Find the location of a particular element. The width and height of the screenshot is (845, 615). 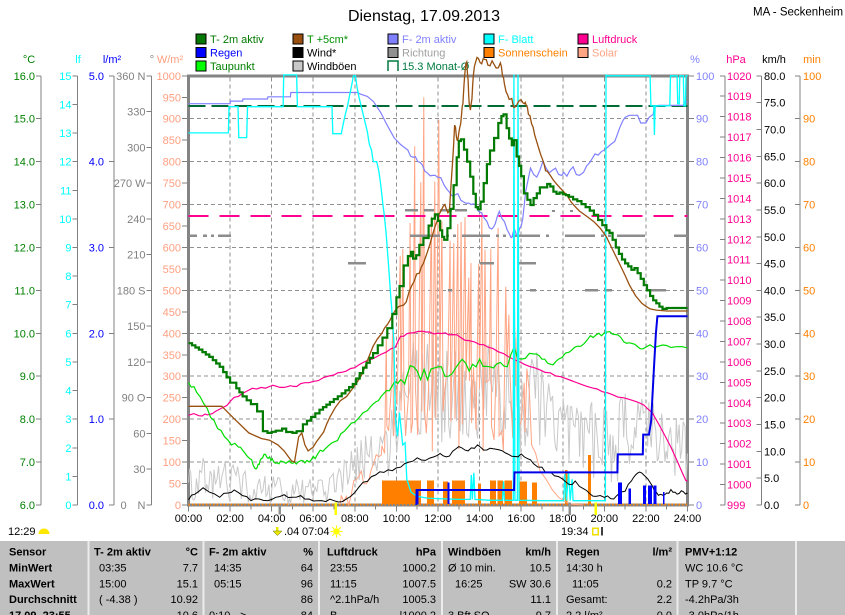

svg-text: Durchschnitt is located at coordinates (43, 600).